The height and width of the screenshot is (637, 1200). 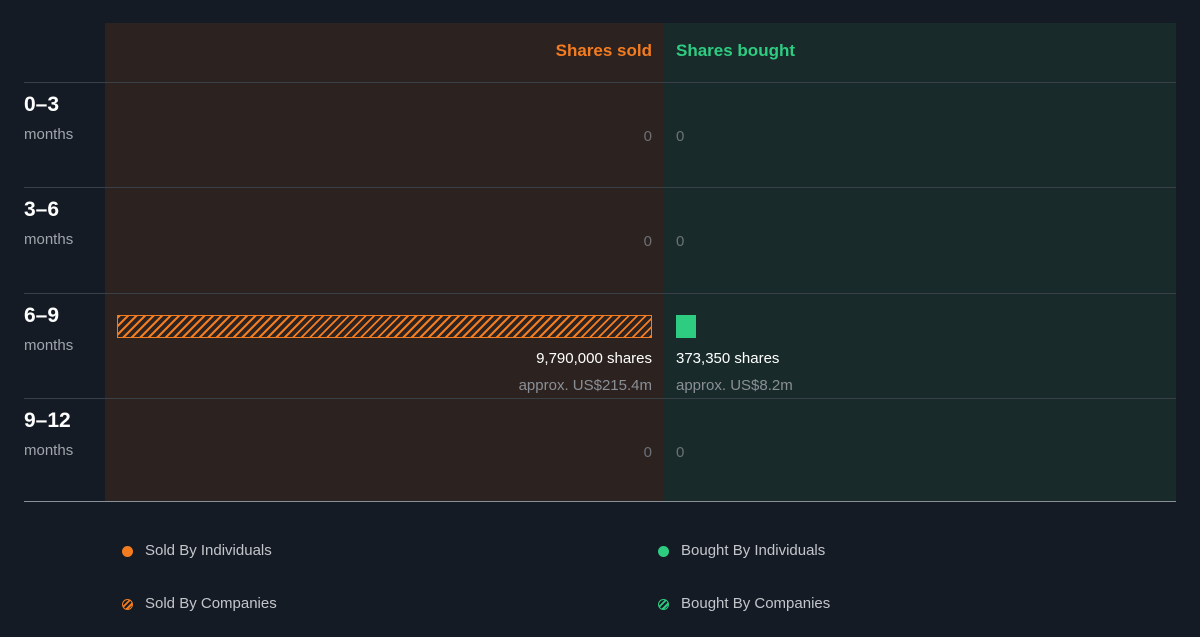 I want to click on legend-label: Bought By Companies, so click(x=756, y=603).